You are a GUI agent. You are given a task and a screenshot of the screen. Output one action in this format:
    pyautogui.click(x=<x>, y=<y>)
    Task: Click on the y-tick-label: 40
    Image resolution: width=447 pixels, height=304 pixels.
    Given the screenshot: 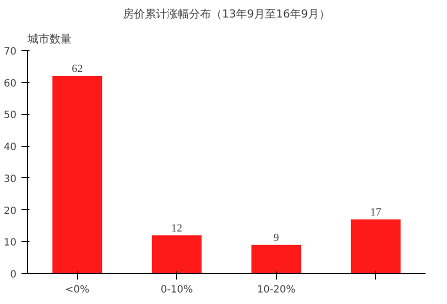 What is the action you would take?
    pyautogui.click(x=10, y=148)
    